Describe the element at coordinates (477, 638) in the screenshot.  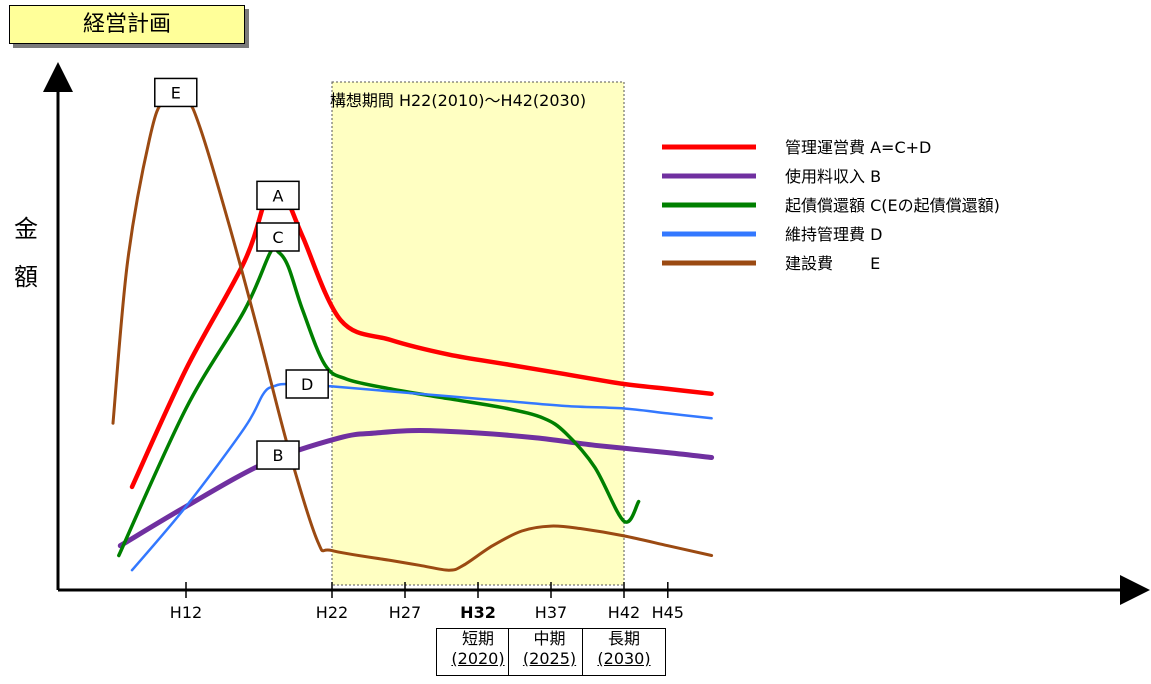
I see `period-name: 短期` at that location.